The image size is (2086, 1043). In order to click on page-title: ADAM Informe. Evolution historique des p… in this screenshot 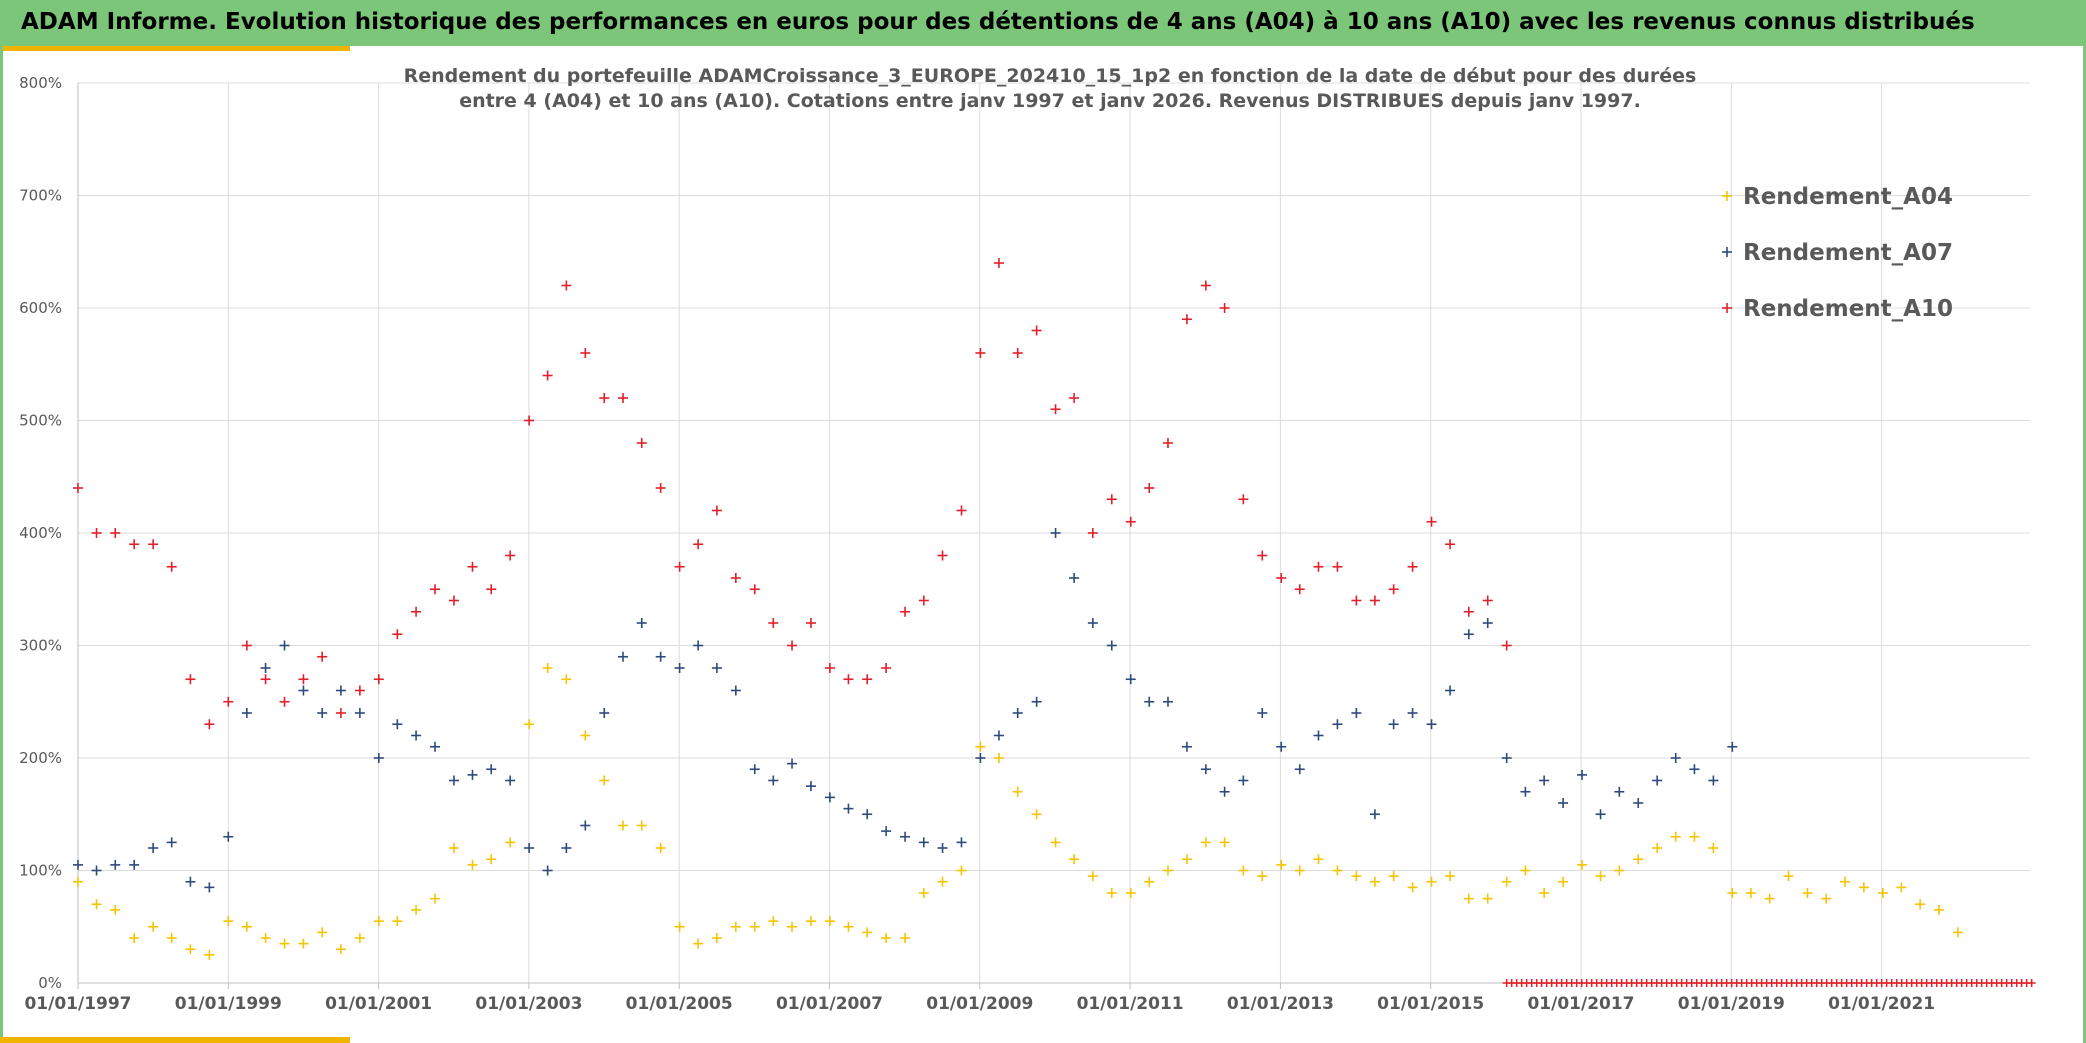, I will do `click(998, 22)`.